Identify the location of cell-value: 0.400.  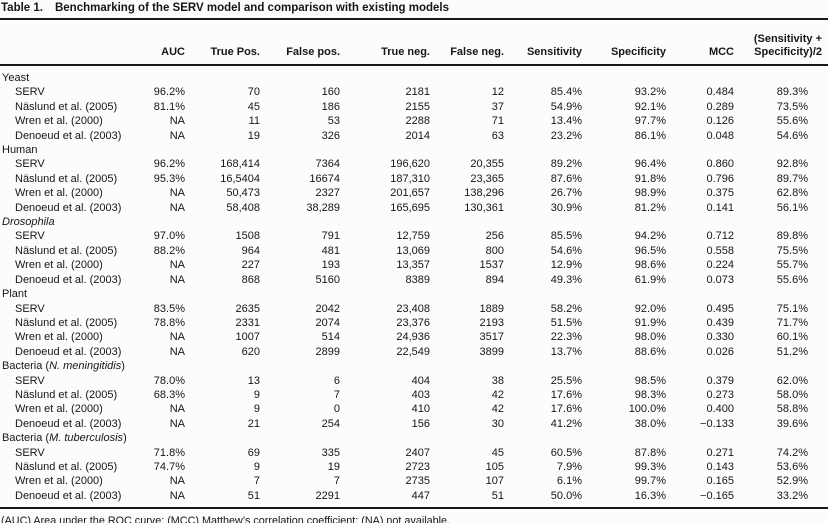
(720, 409).